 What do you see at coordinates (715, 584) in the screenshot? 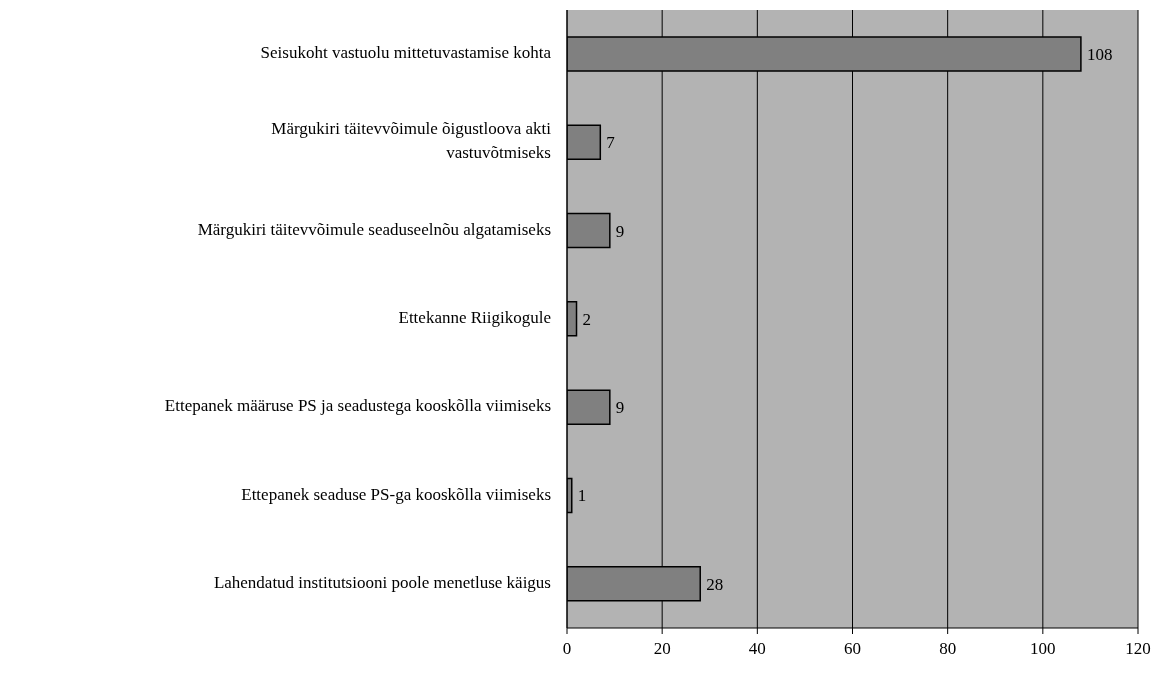
I see `data-label: 28` at bounding box center [715, 584].